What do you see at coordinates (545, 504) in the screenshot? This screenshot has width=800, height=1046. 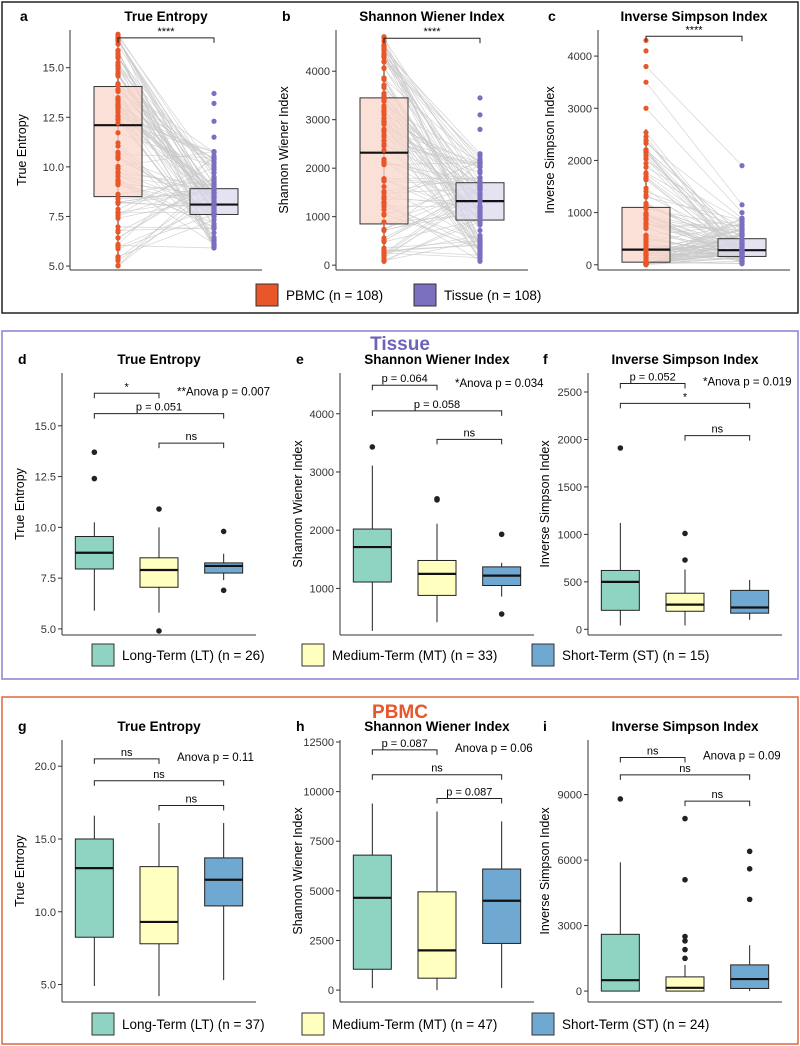 I see `y-axis-label: Inverse Simpson Index` at bounding box center [545, 504].